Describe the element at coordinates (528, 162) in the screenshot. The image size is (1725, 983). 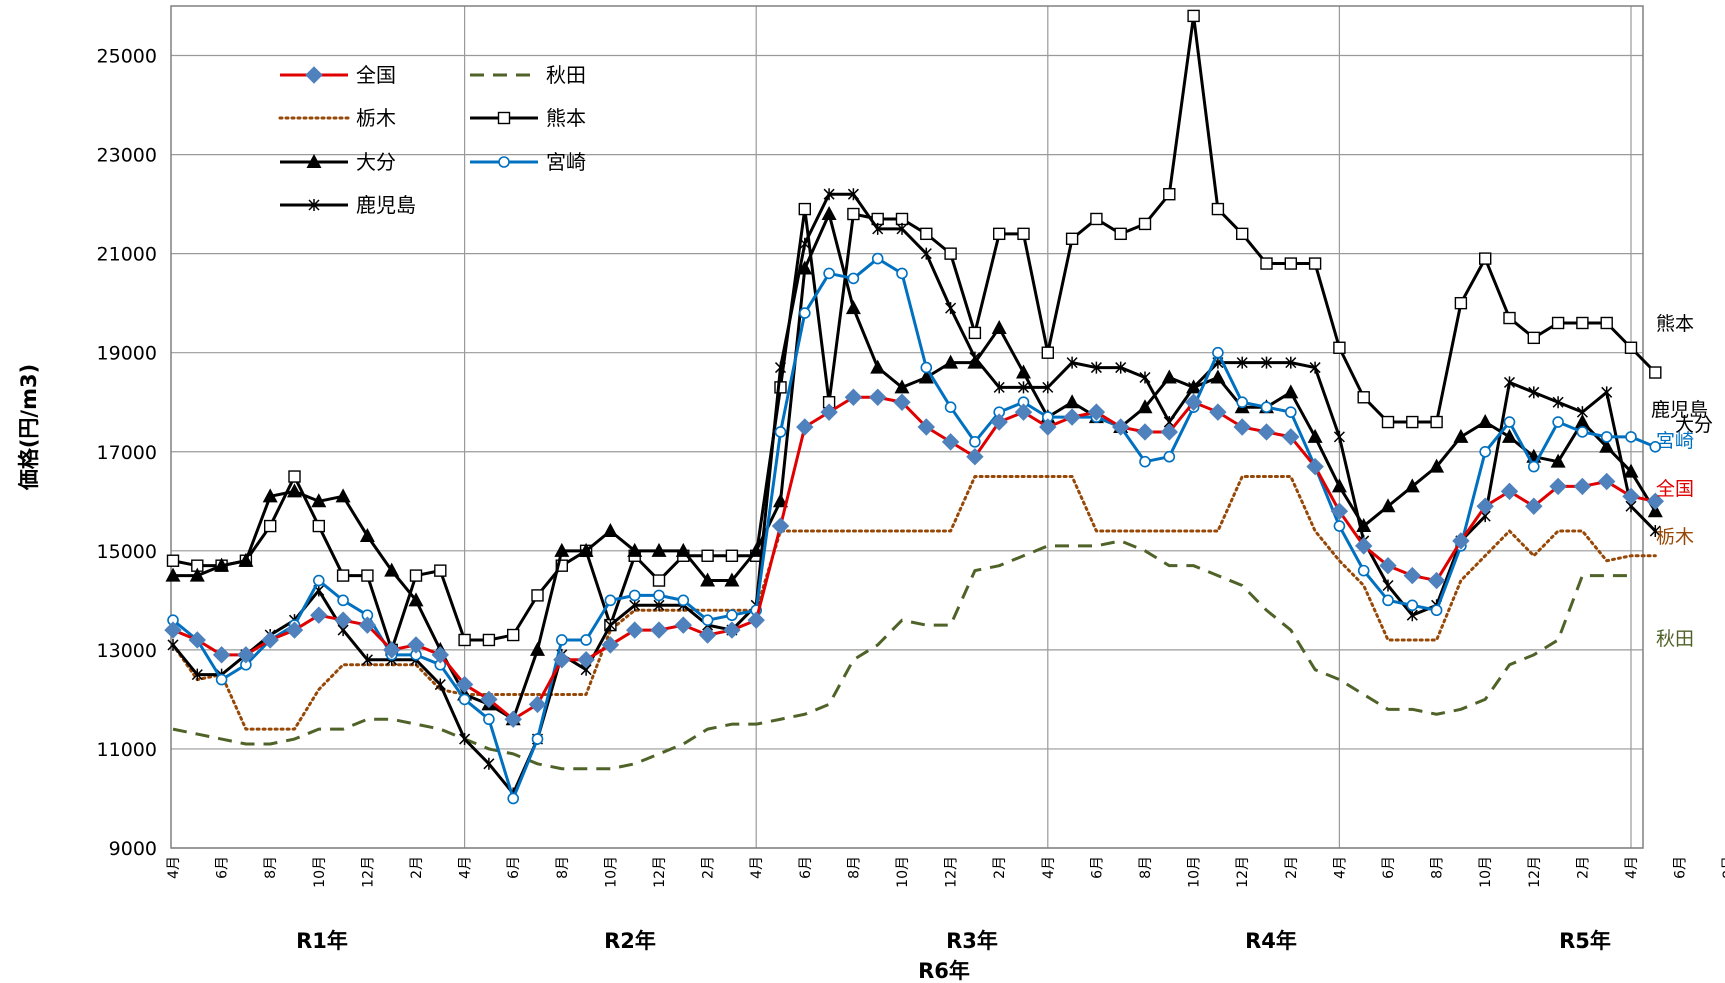
I see `legend-item: 宮崎` at that location.